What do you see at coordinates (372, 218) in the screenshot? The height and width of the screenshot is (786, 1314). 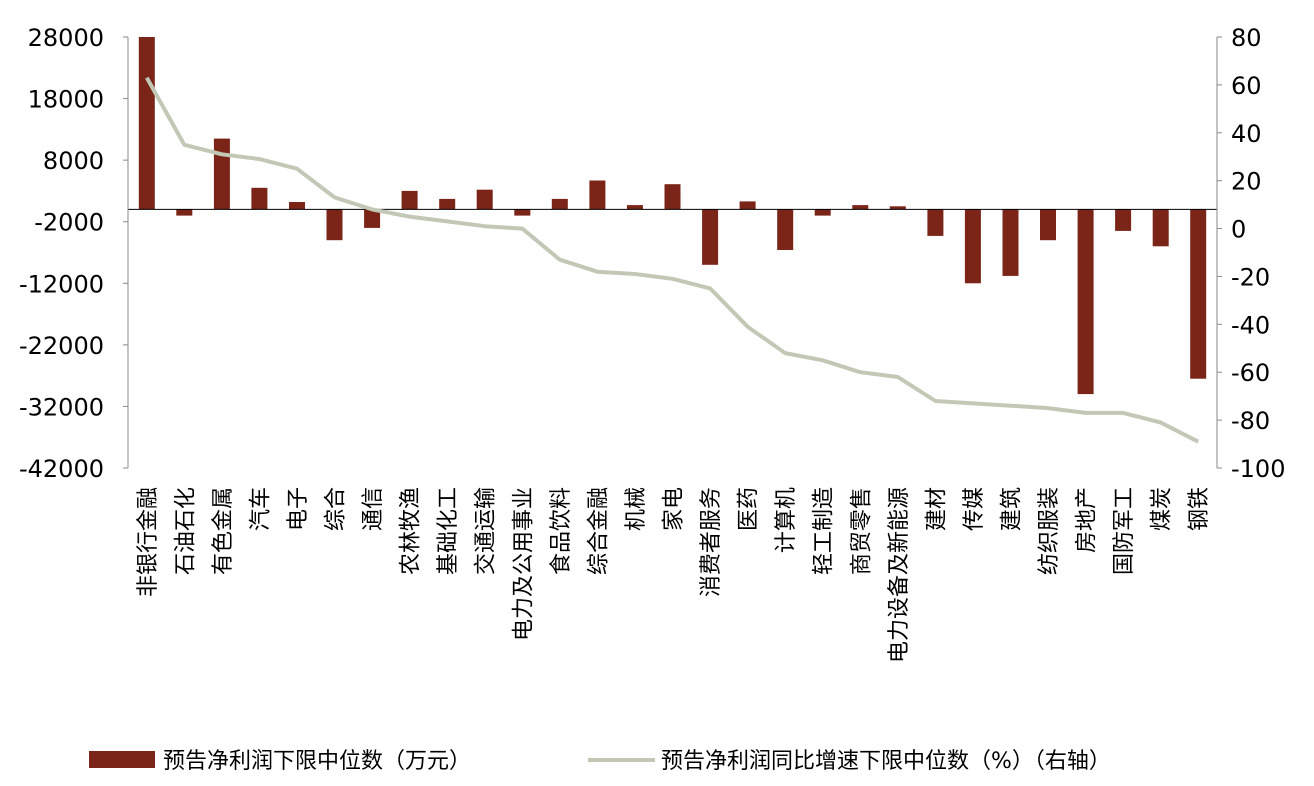 I see `bar-通信` at bounding box center [372, 218].